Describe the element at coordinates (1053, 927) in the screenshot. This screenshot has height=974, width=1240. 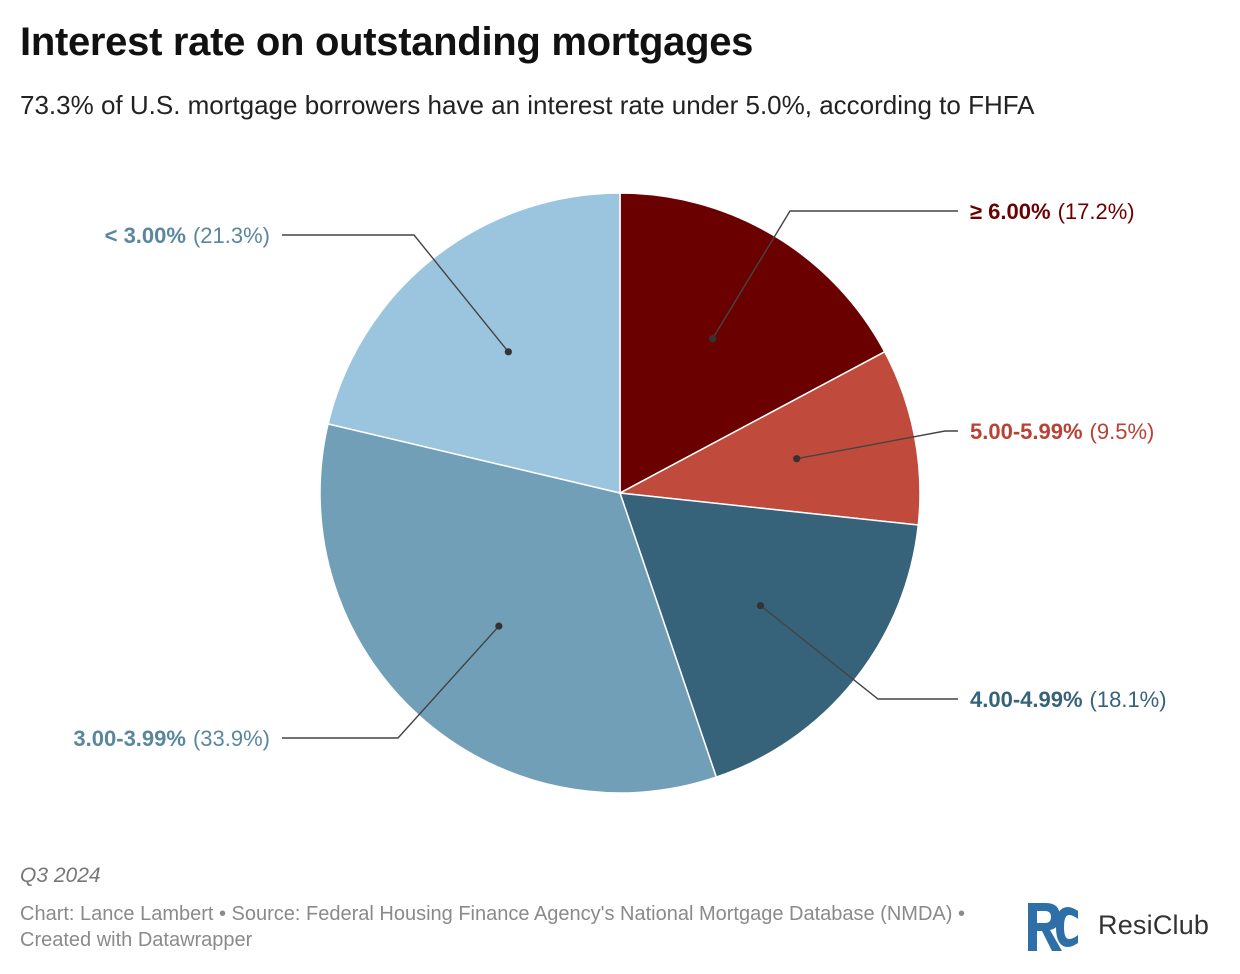
I see `resiclub-logo-icon` at that location.